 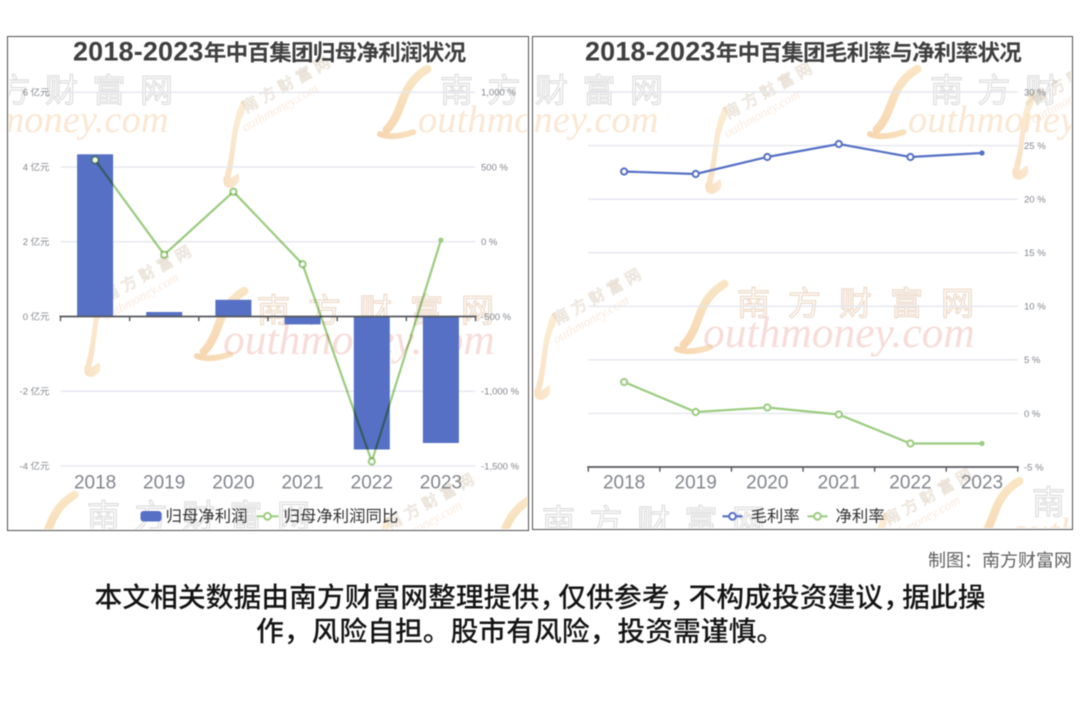 What do you see at coordinates (25, 317) in the screenshot?
I see `svg-text: 0` at bounding box center [25, 317].